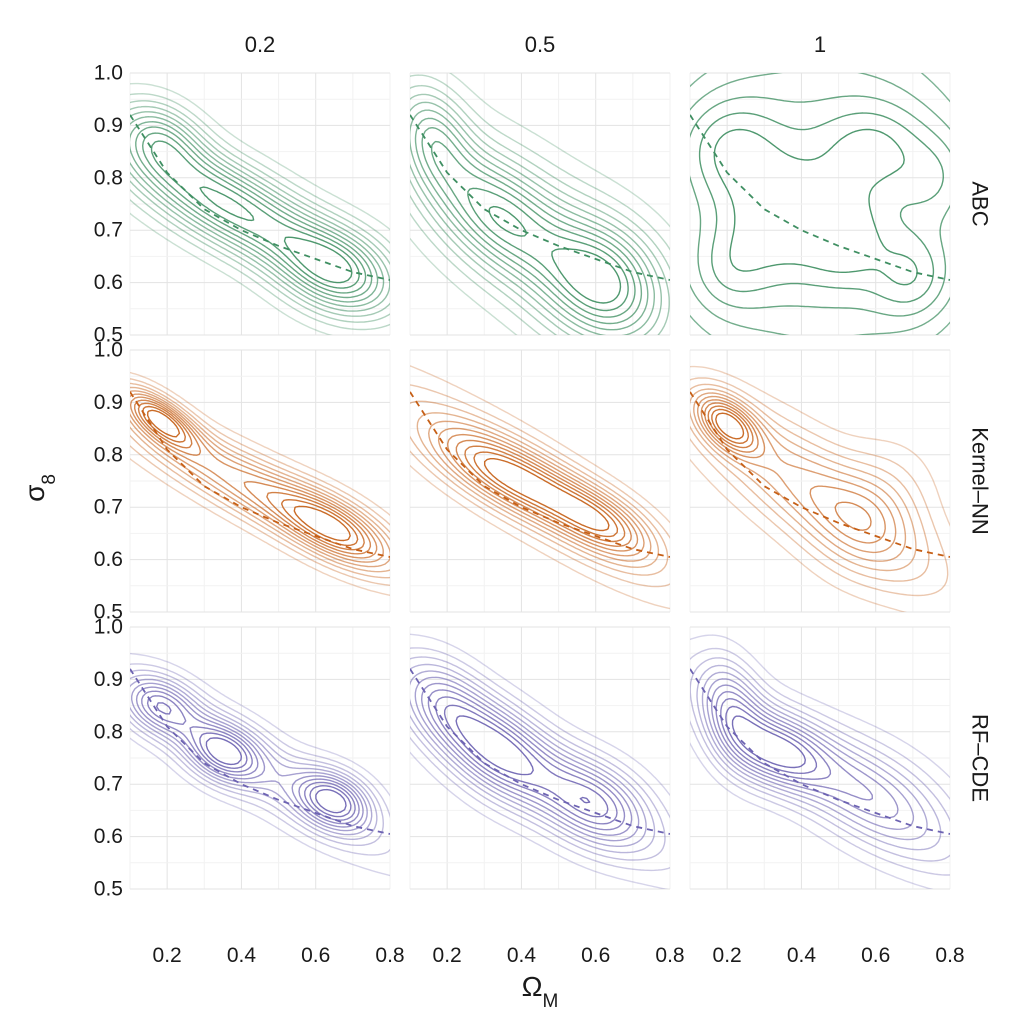 This screenshot has height=1024, width=1024. I want to click on y-tick-label: 1.0, so click(108, 350).